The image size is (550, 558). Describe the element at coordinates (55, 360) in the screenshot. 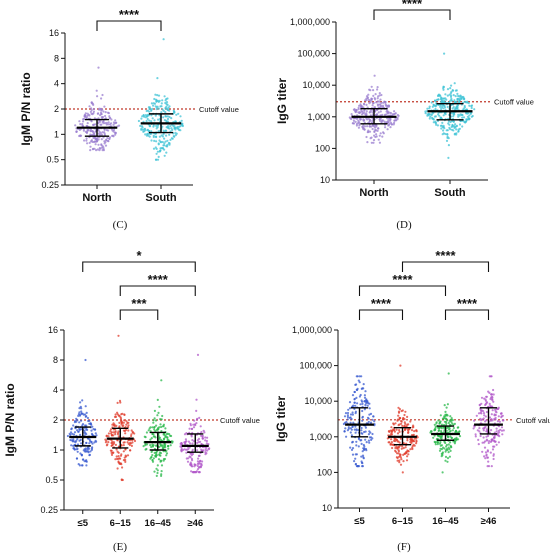

I see `y-tick-label: 8` at that location.